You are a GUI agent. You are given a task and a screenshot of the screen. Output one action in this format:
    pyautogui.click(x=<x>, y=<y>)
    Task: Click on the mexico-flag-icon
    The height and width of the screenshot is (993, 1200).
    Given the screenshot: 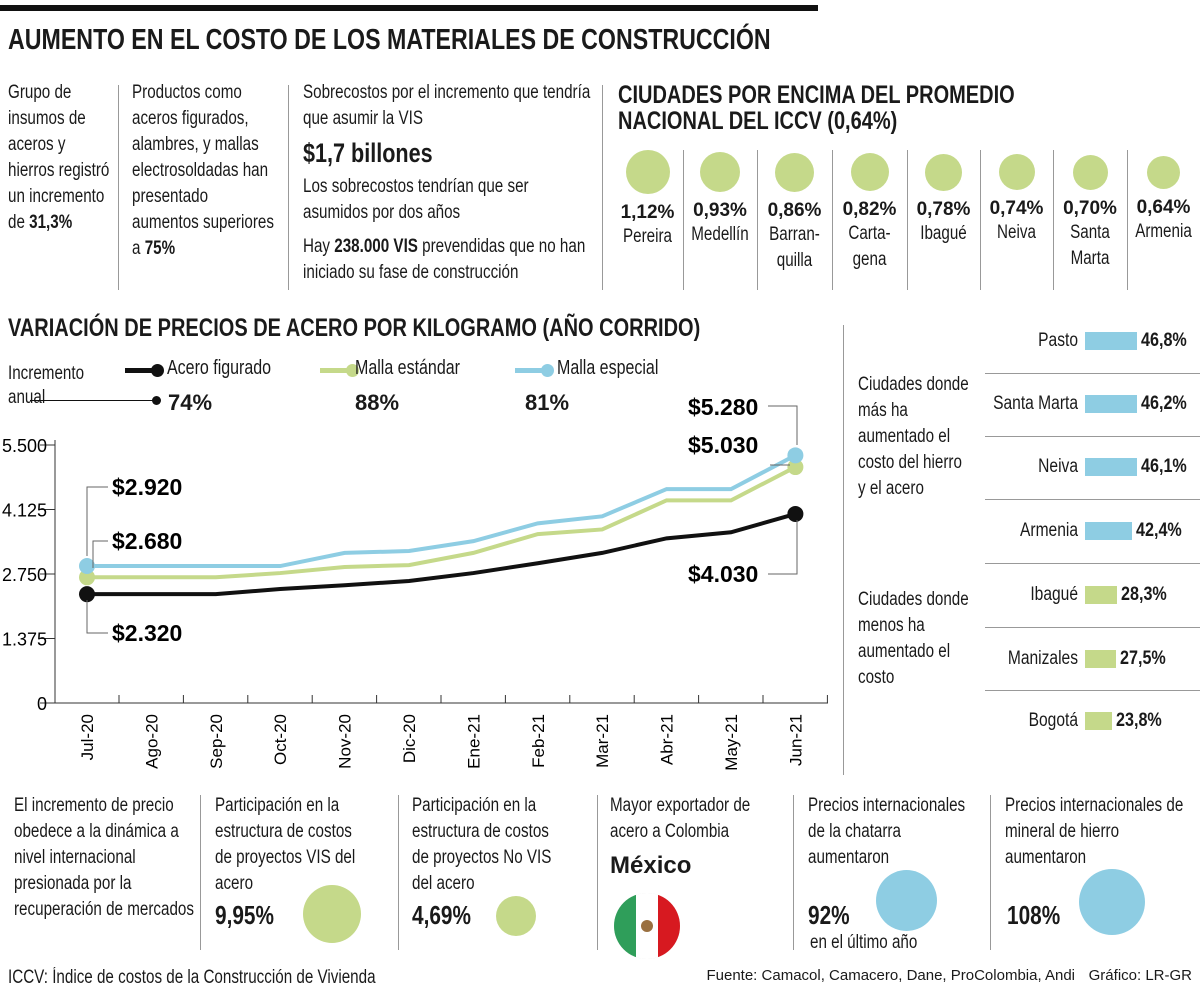 What is the action you would take?
    pyautogui.click(x=647, y=926)
    